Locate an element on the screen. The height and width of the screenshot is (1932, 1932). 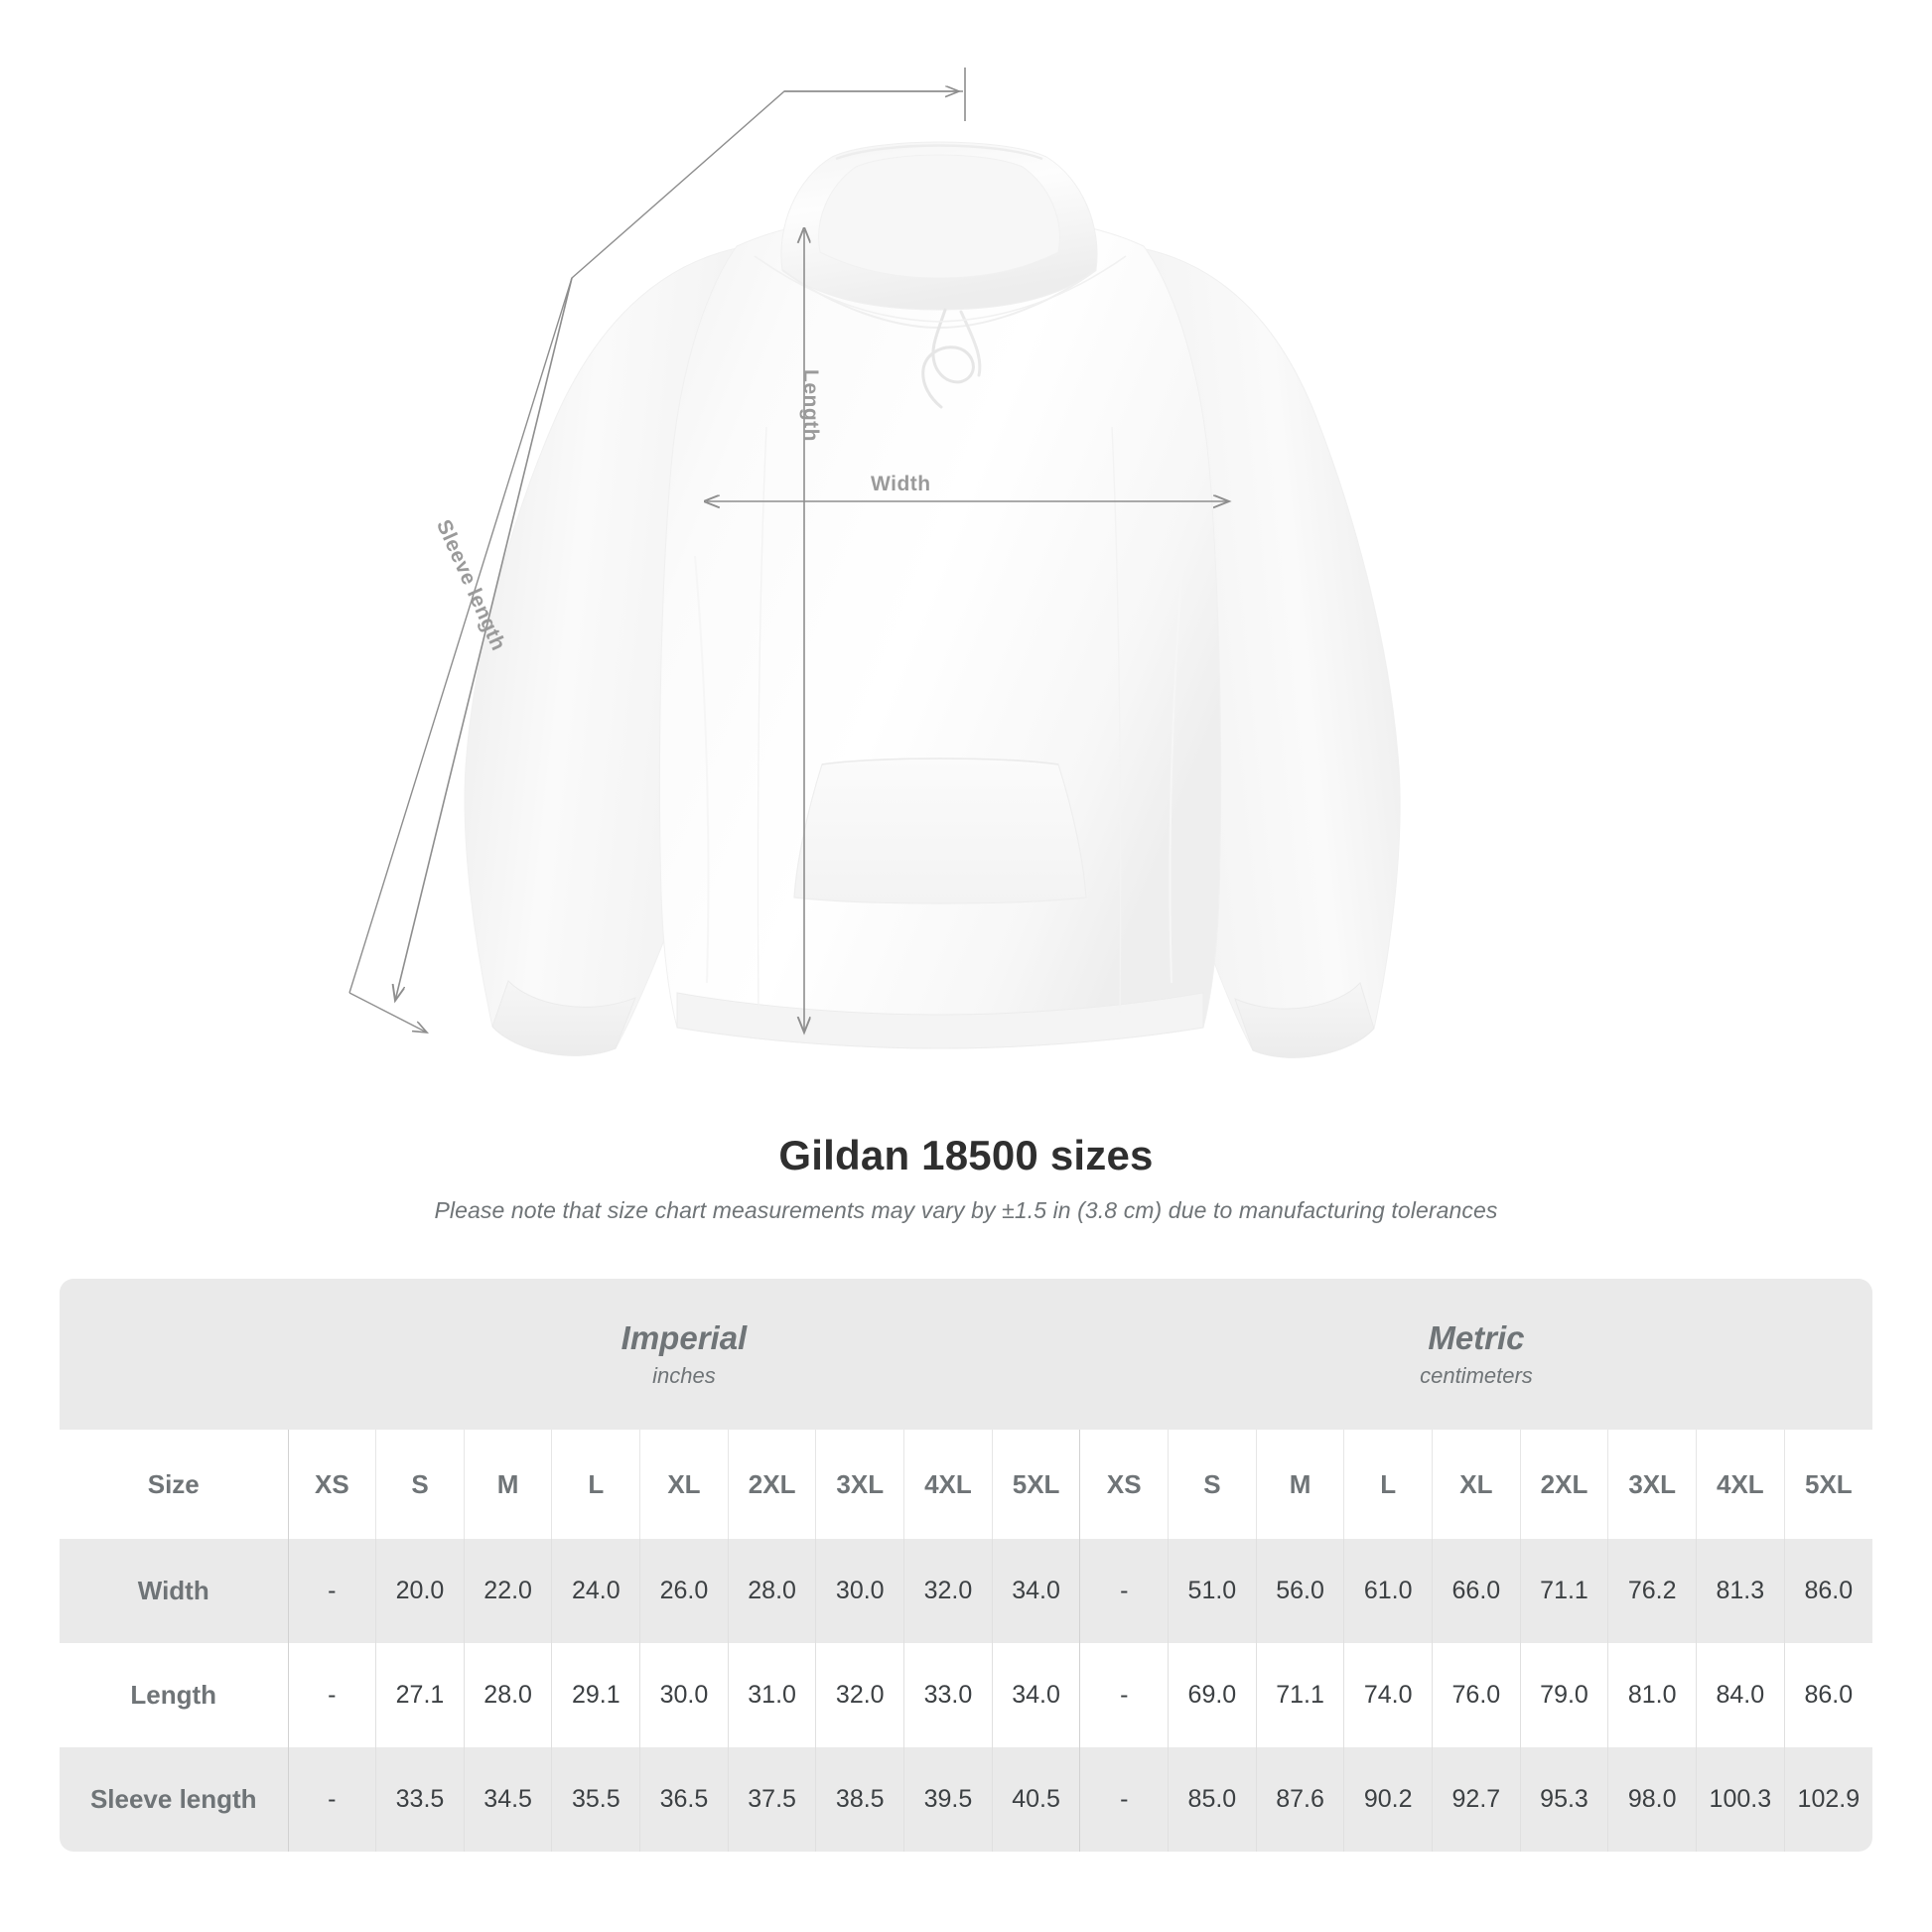
size-header-metric-l: L is located at coordinates (1388, 1485).